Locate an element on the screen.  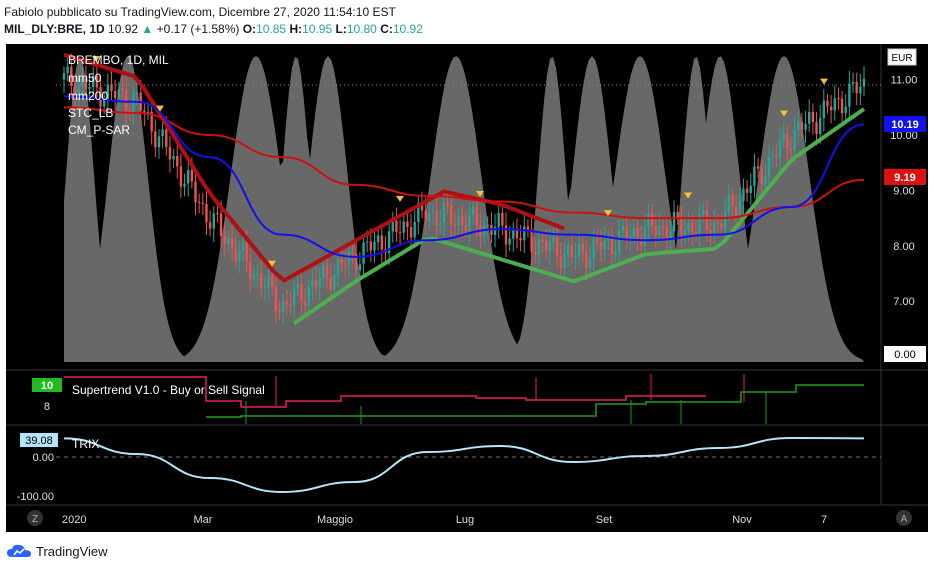
badge-stc is located at coordinates (905, 354).